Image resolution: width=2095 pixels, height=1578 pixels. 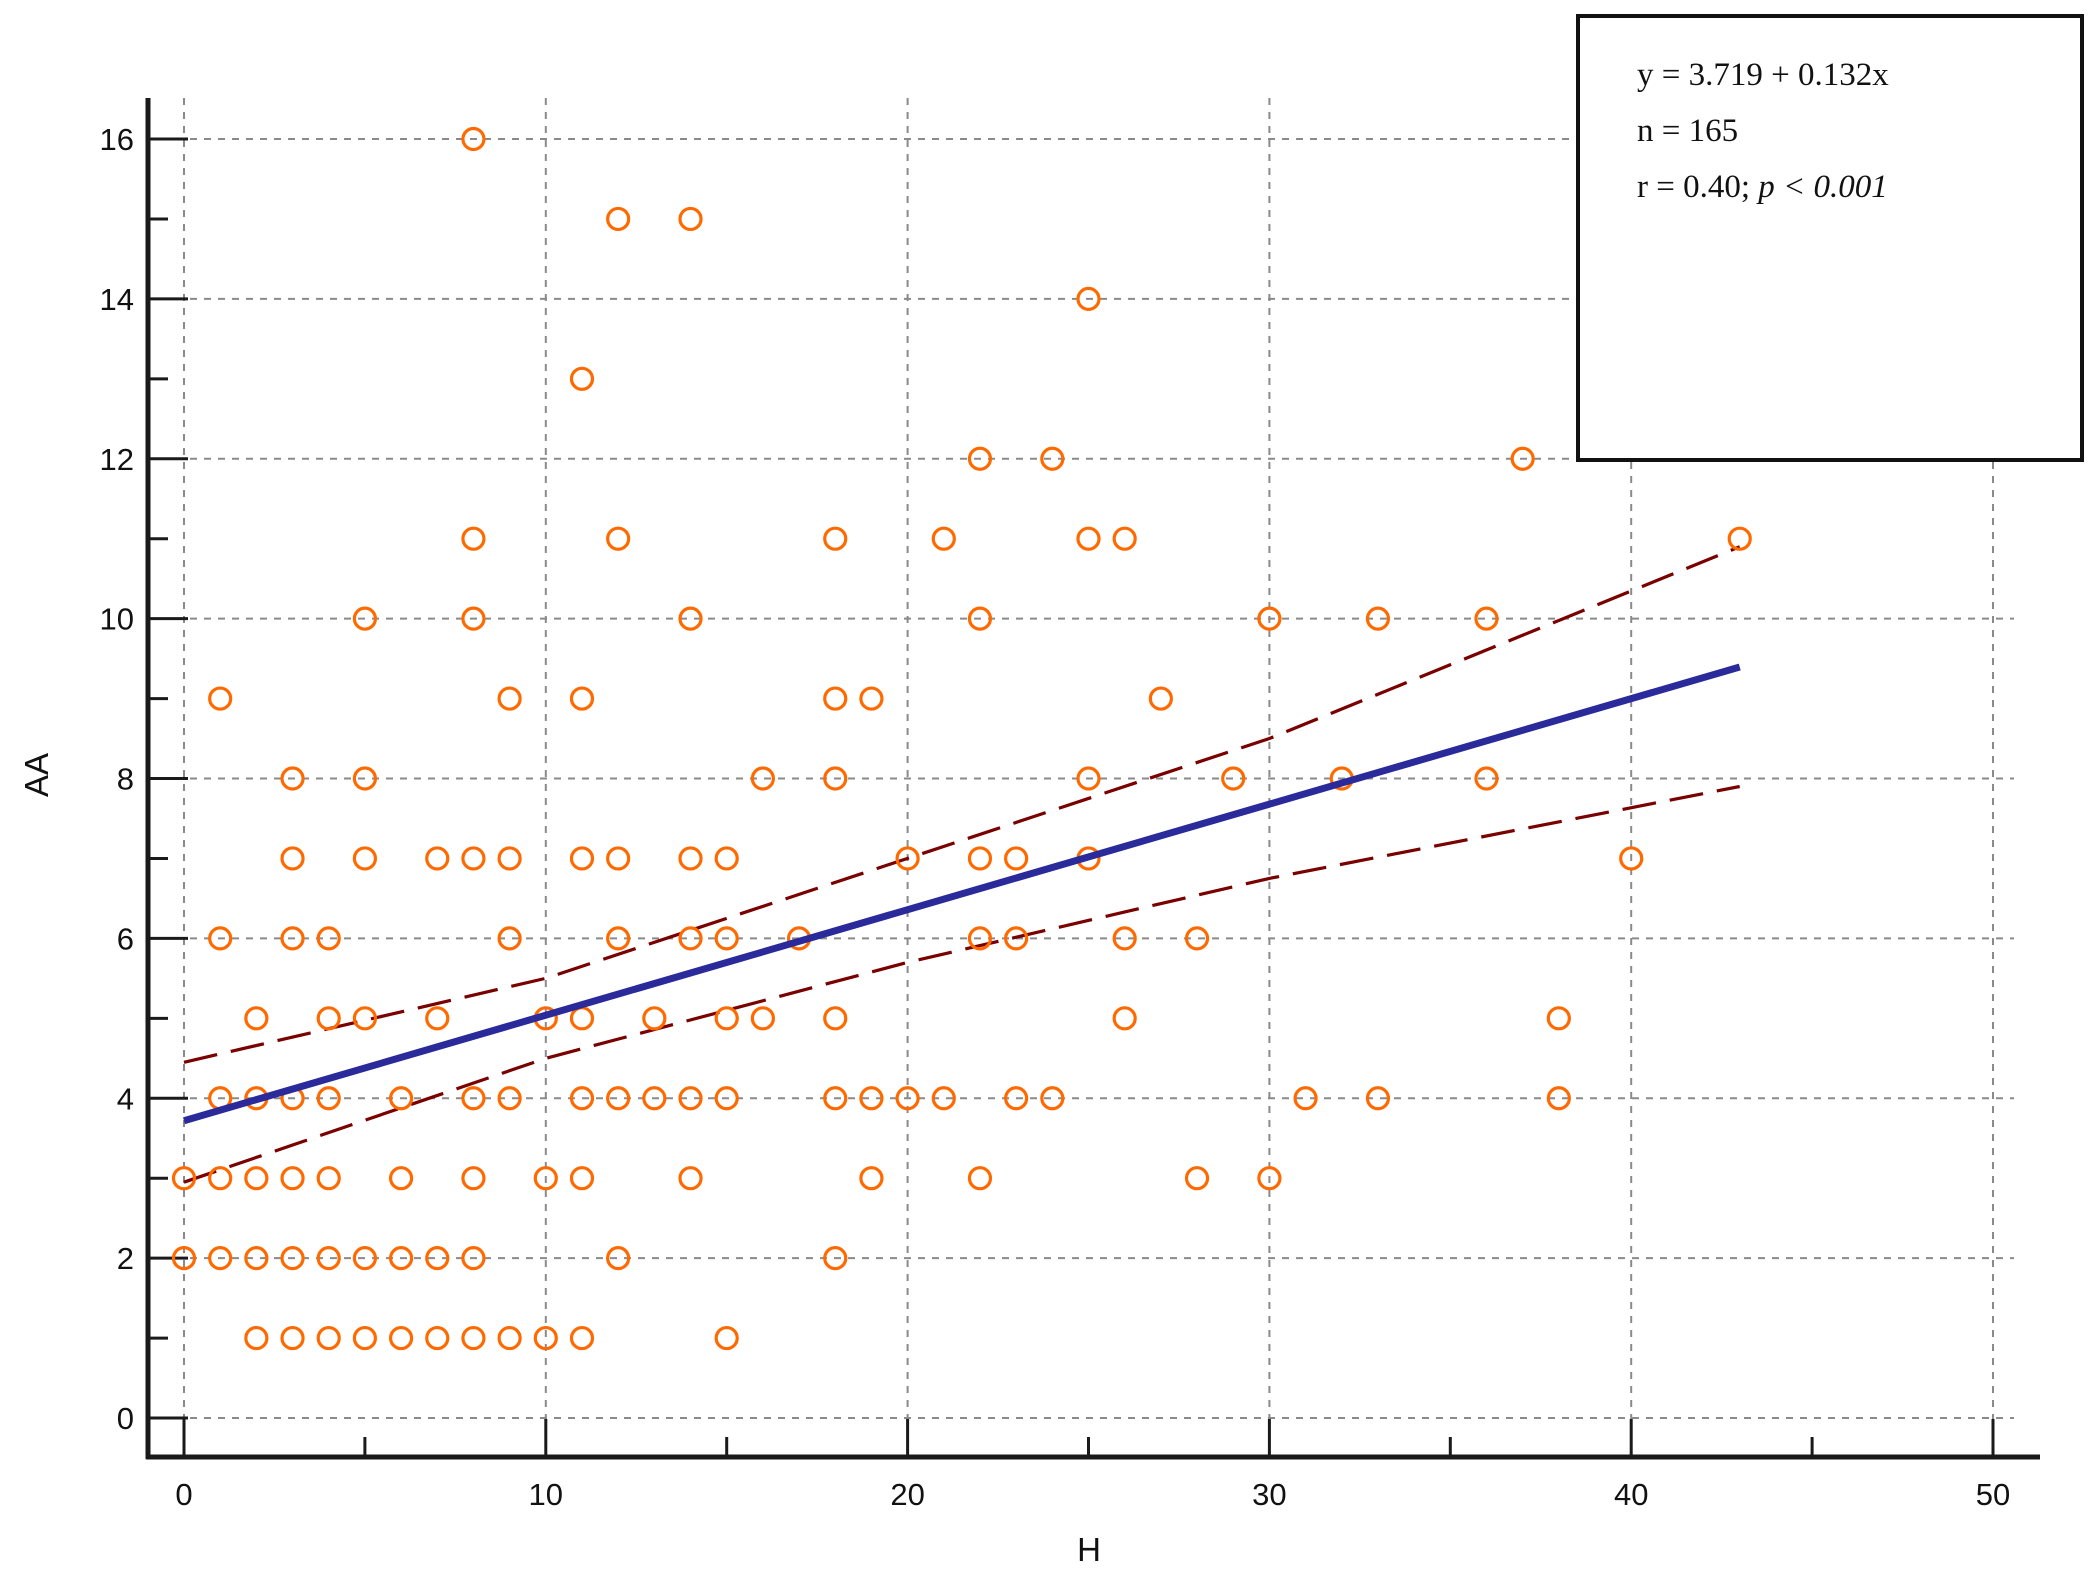 I want to click on y-tick-label: 0, so click(x=125, y=1418).